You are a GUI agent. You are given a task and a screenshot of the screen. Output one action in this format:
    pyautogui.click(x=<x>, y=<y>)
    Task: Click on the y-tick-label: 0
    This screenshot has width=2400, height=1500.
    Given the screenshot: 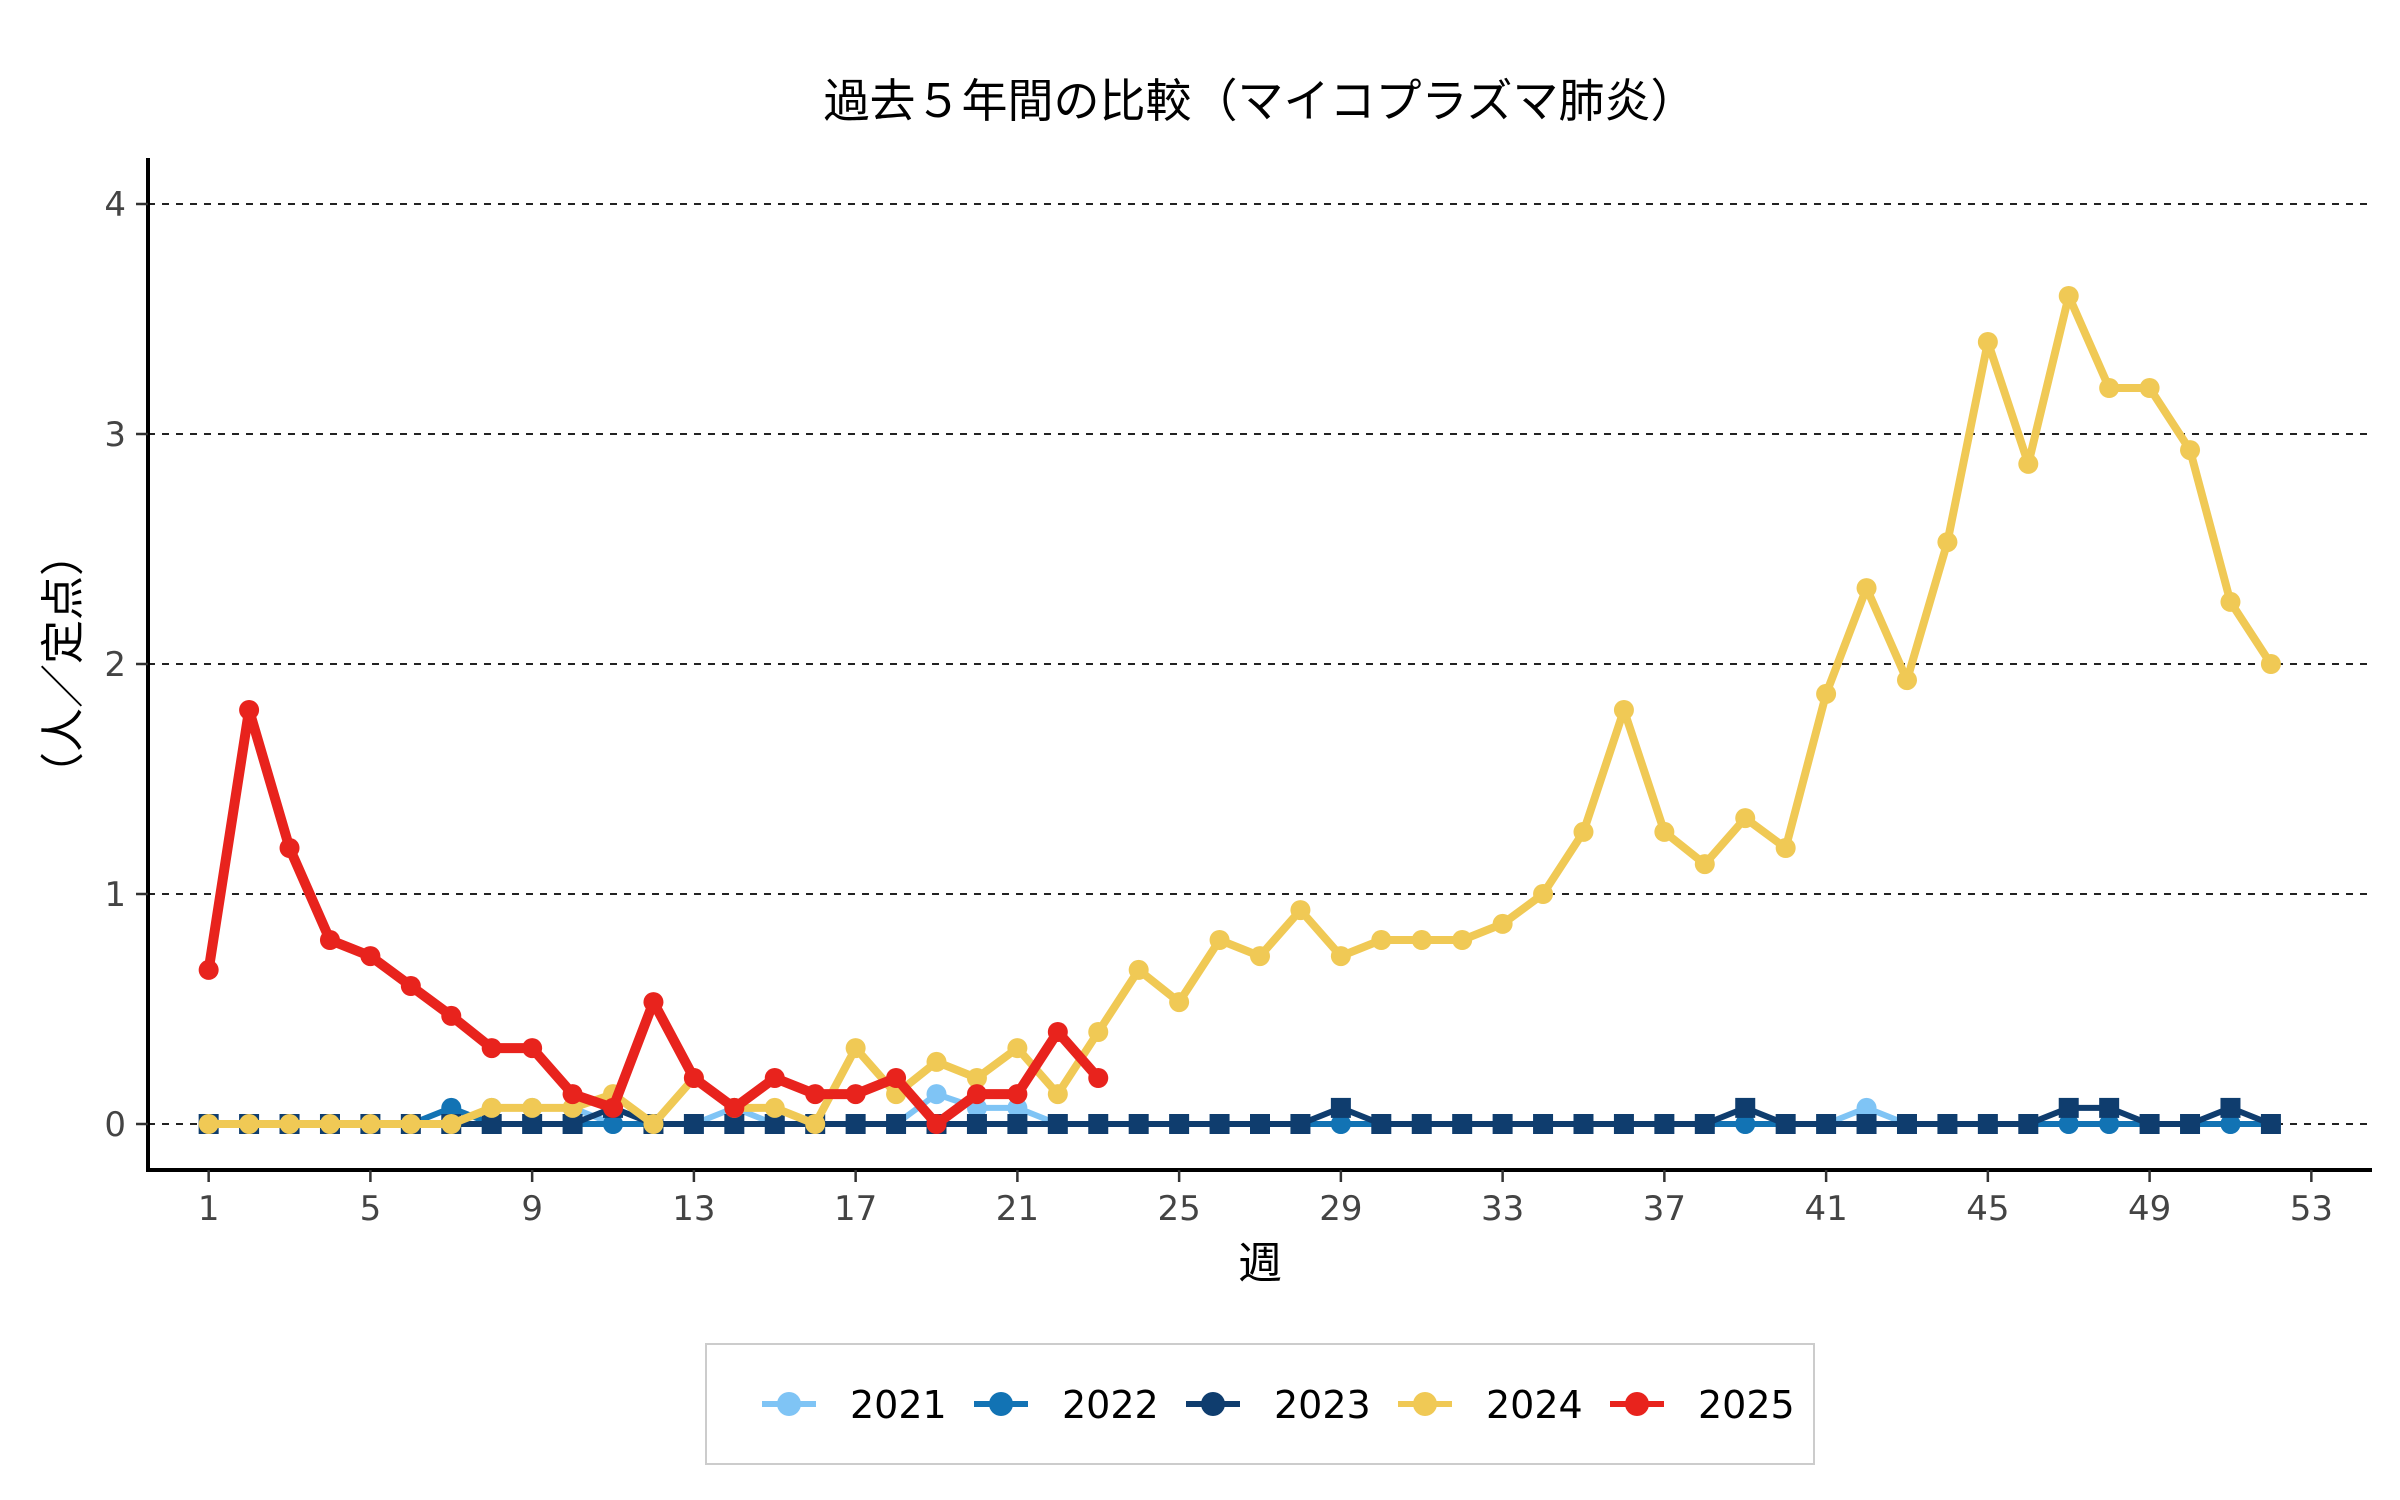 What is the action you would take?
    pyautogui.click(x=115, y=1125)
    